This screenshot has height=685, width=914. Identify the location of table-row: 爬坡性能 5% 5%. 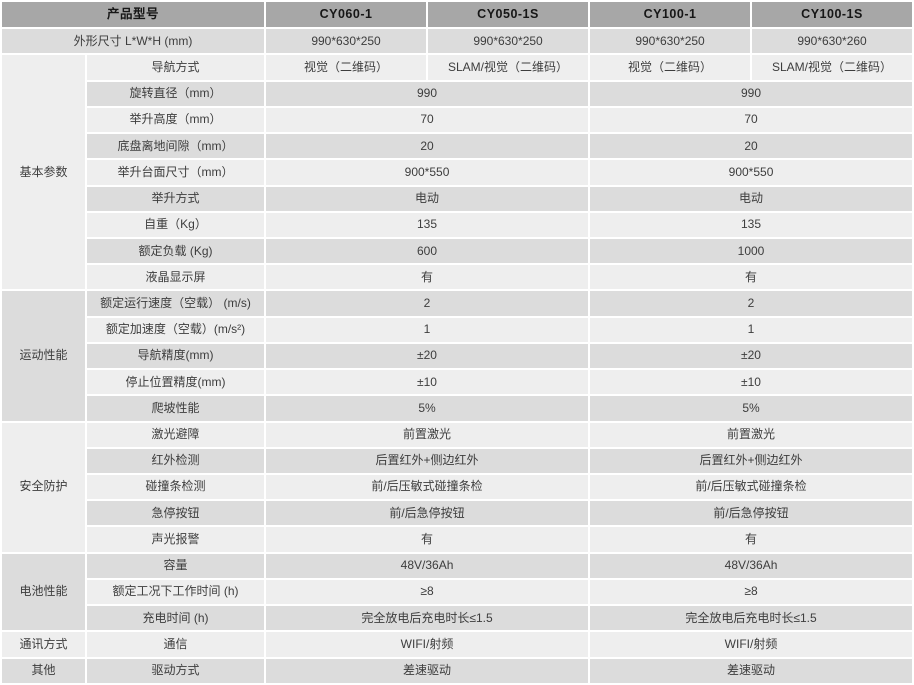
(457, 408).